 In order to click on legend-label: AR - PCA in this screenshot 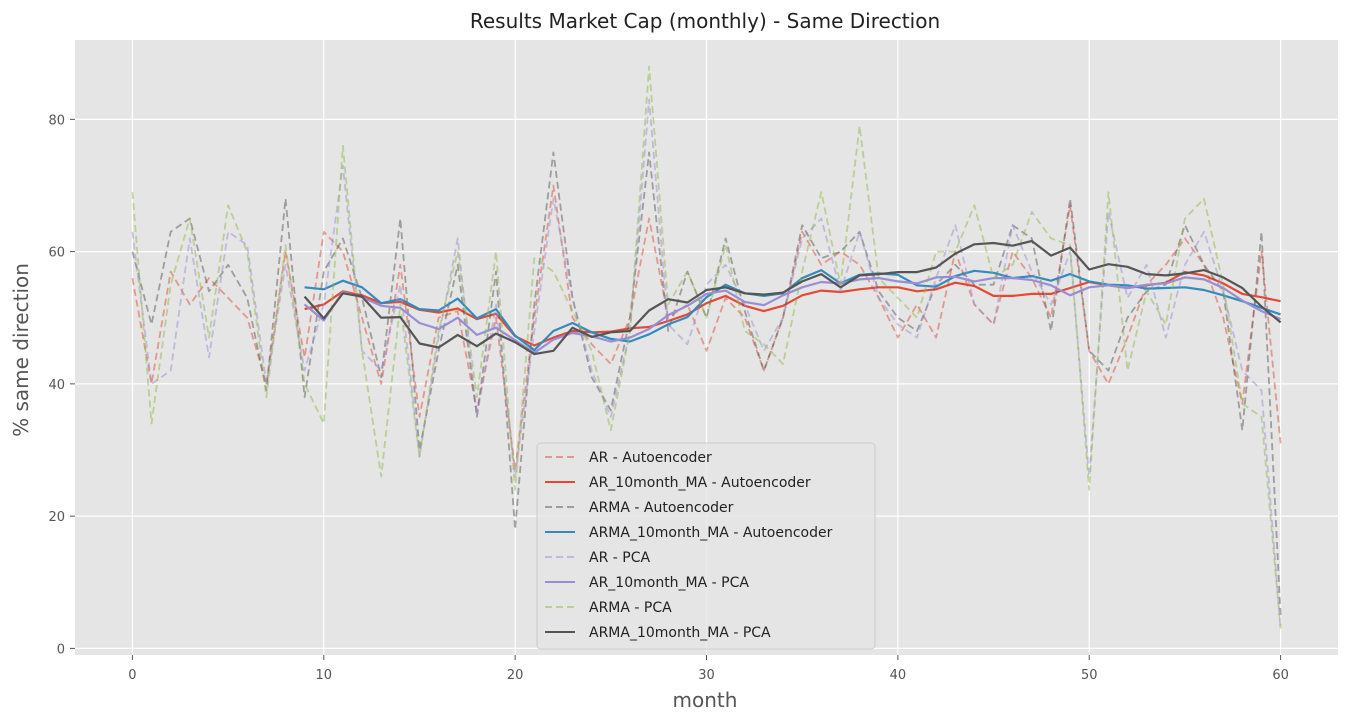, I will do `click(619, 558)`.